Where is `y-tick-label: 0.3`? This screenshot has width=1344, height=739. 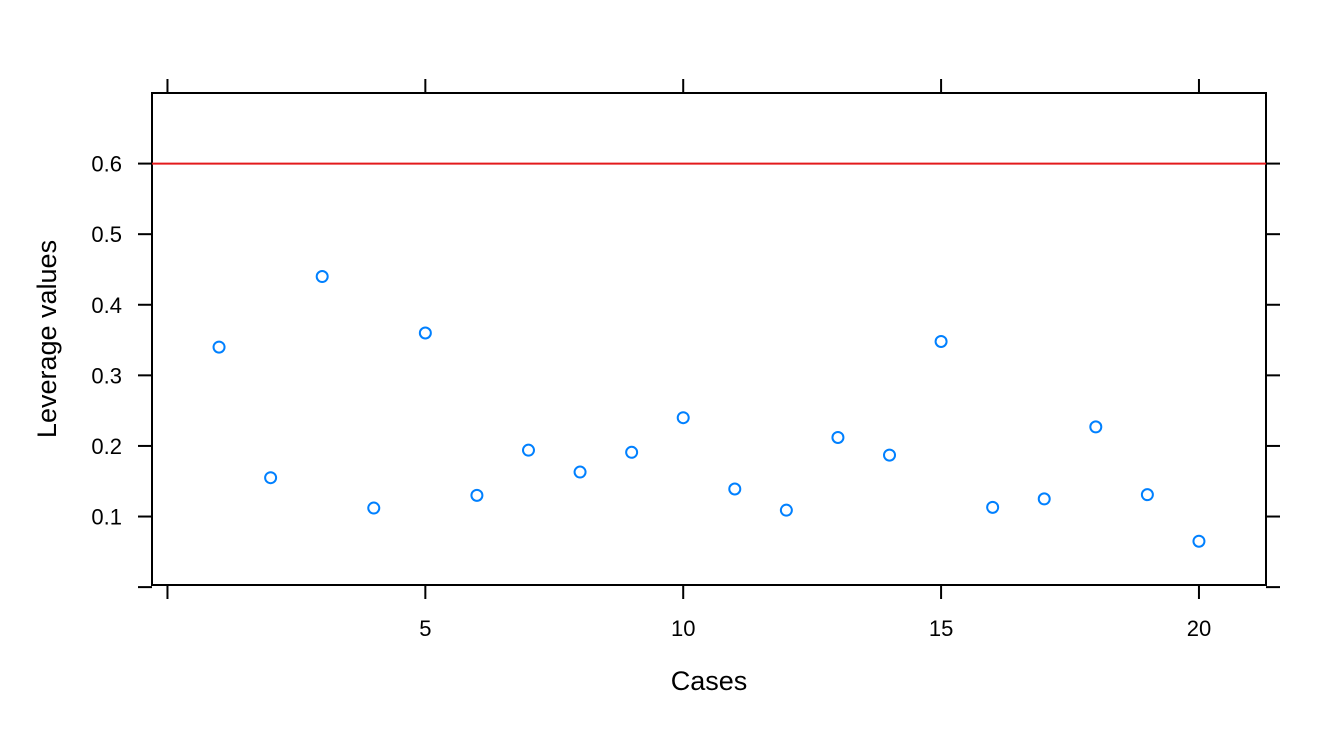 y-tick-label: 0.3 is located at coordinates (106, 375).